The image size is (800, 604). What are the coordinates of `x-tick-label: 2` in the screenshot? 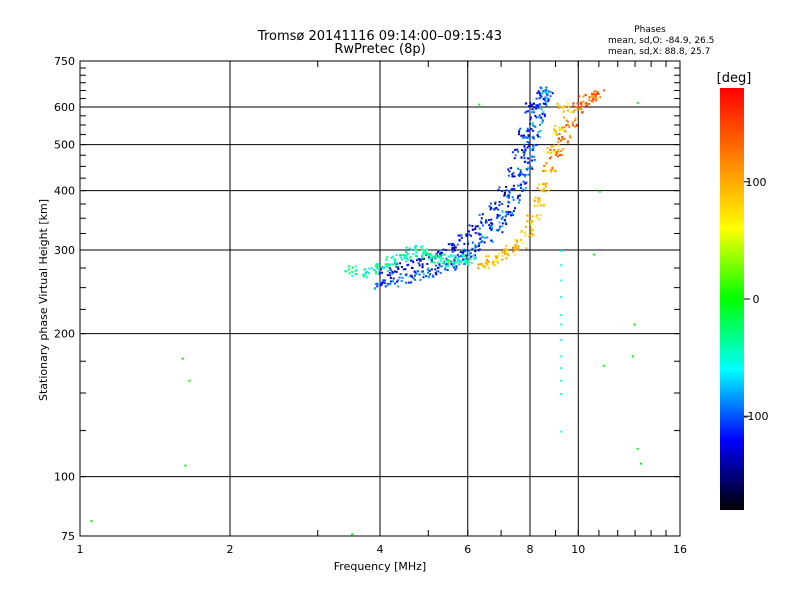 It's located at (230, 549).